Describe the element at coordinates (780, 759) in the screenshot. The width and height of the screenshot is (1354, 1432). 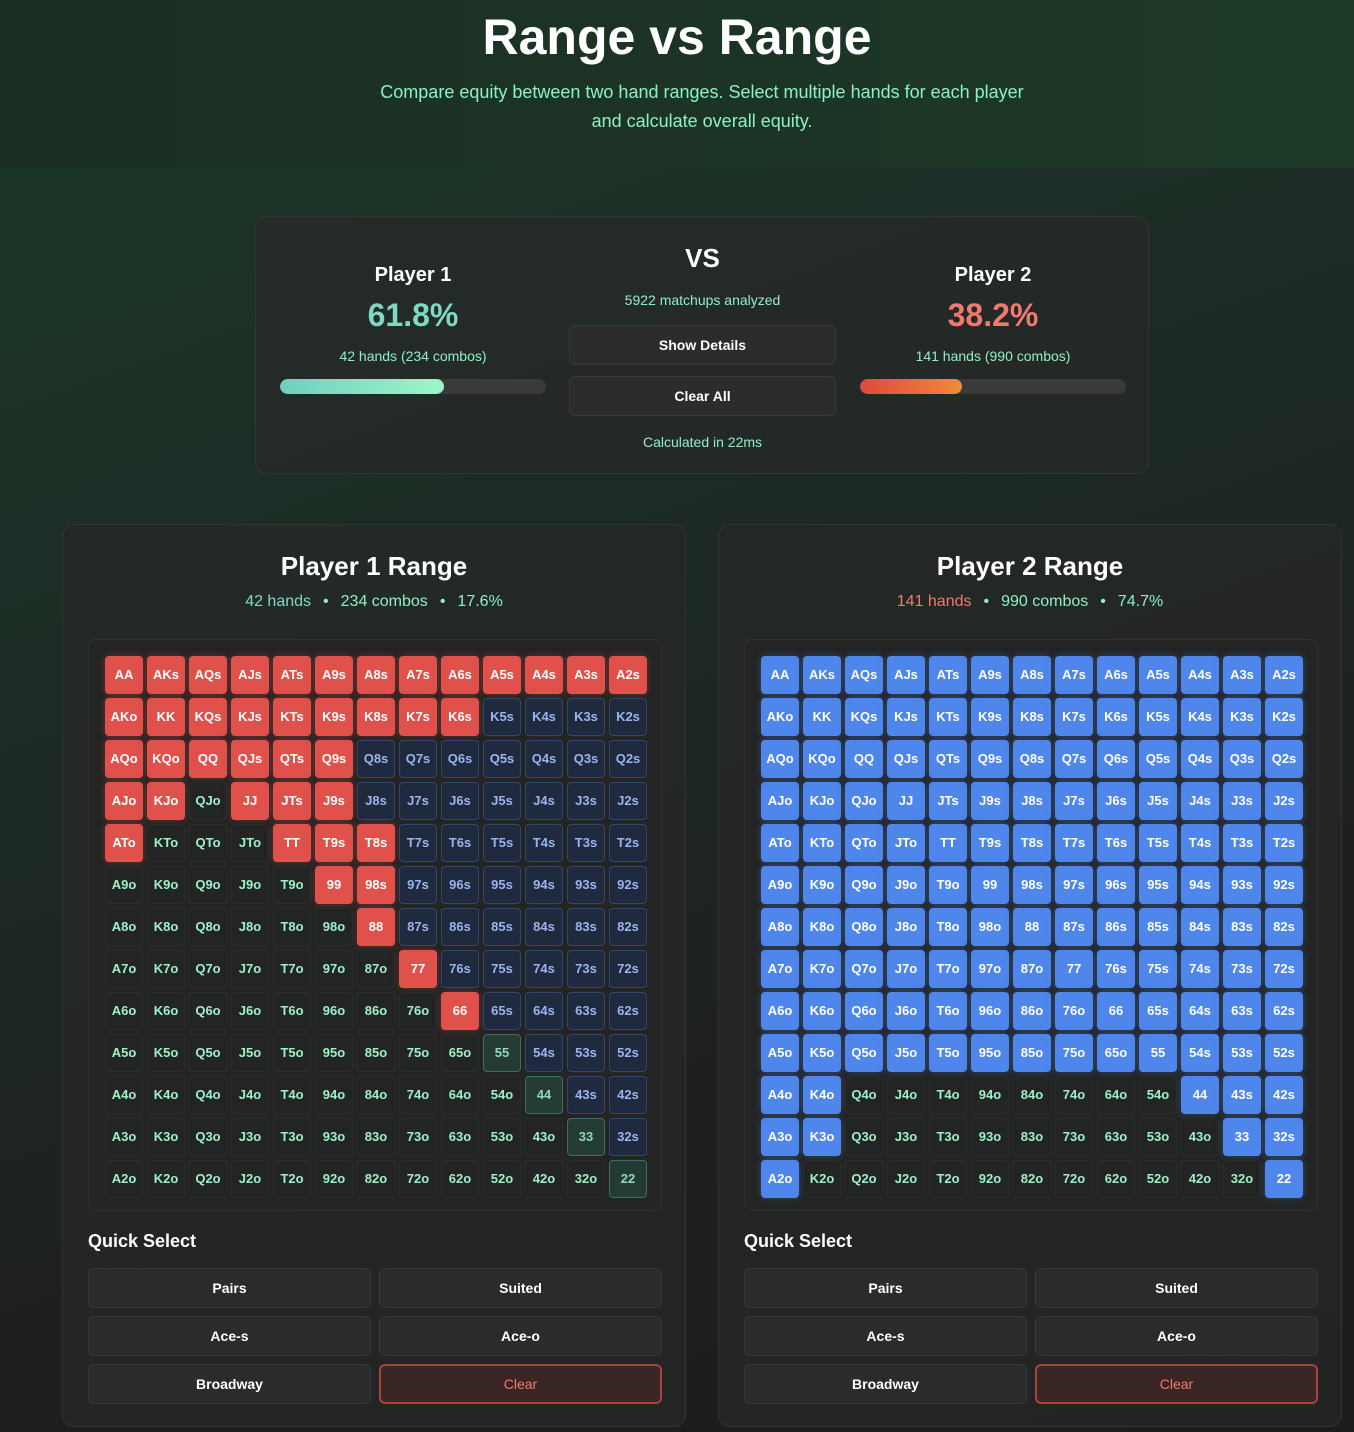
I see `hand-cell-AQo: AQo` at that location.